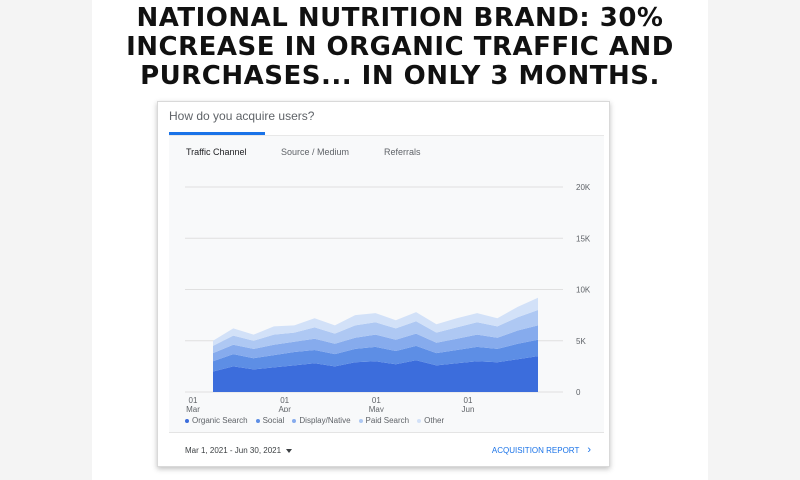  Describe the element at coordinates (581, 341) in the screenshot. I see `y-tick-label: 5K` at that location.